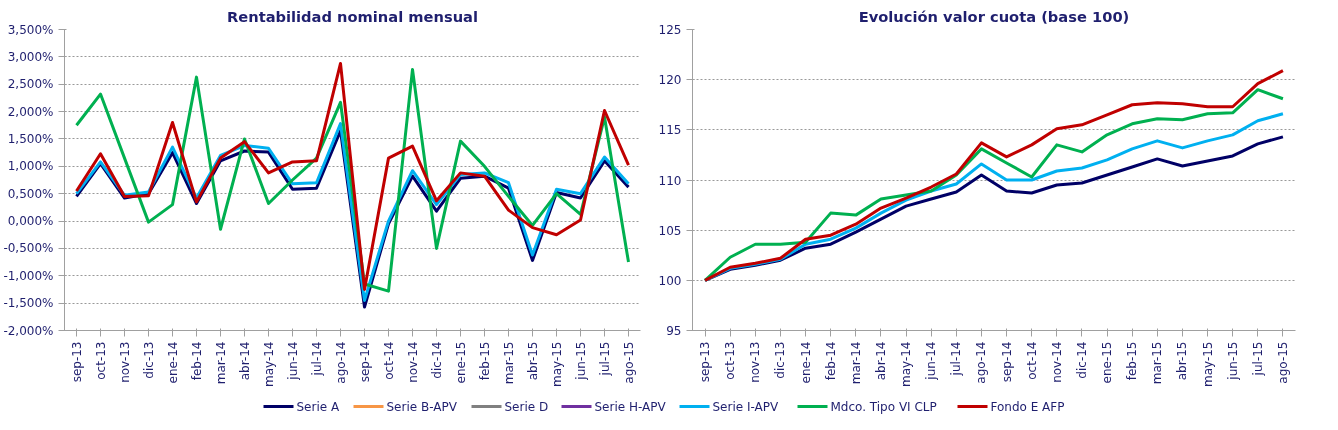 The height and width of the screenshot is (430, 1338). What do you see at coordinates (30, 84) in the screenshot?
I see `y-tick-label: 2,500%` at bounding box center [30, 84].